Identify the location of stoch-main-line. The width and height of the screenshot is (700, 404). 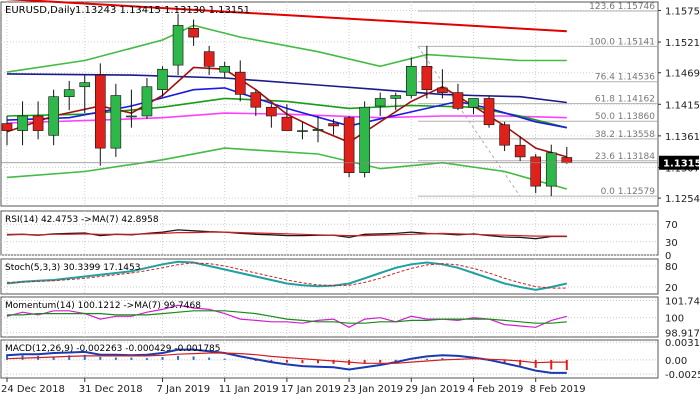
(287, 275).